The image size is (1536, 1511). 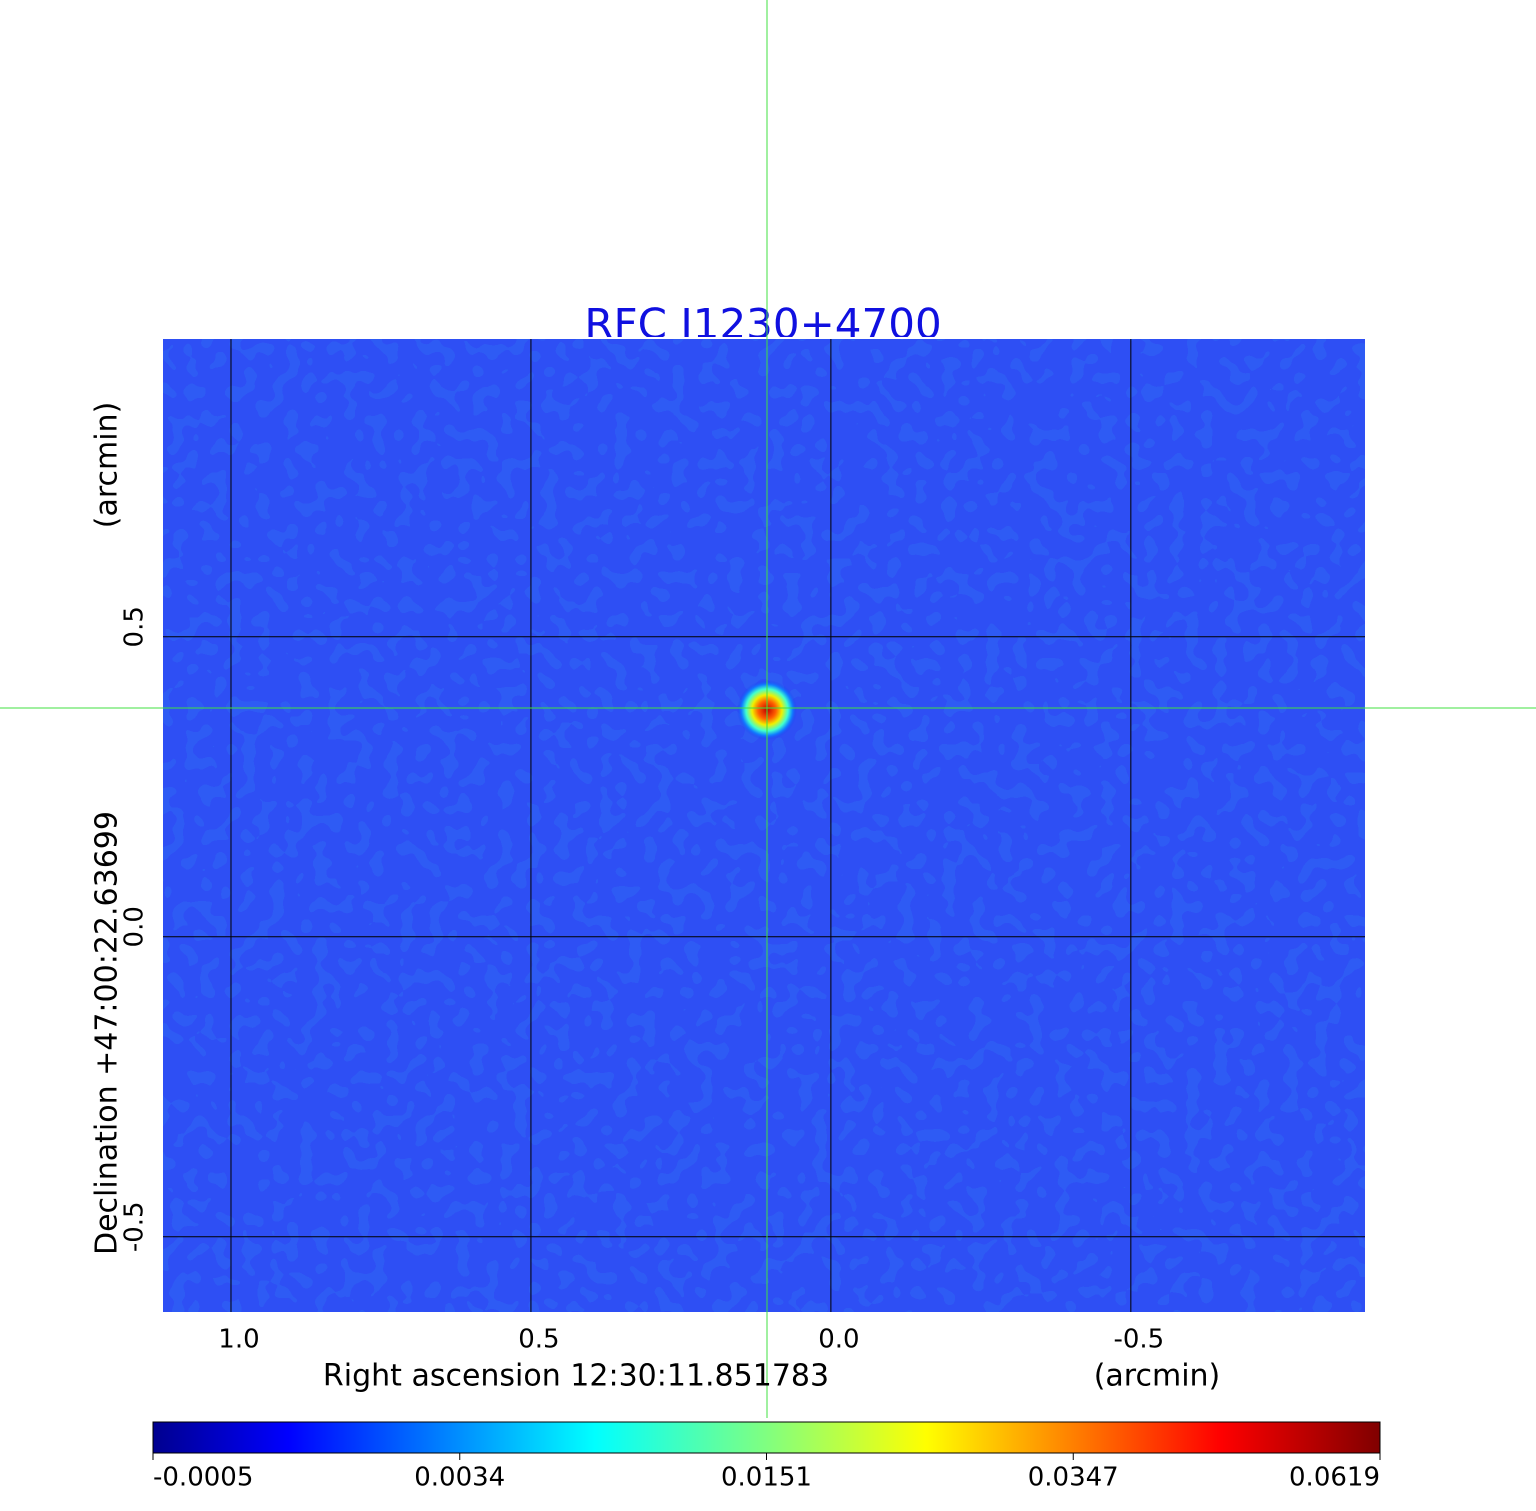 I want to click on colorbar-tick-label: -0.0005, so click(x=203, y=1478).